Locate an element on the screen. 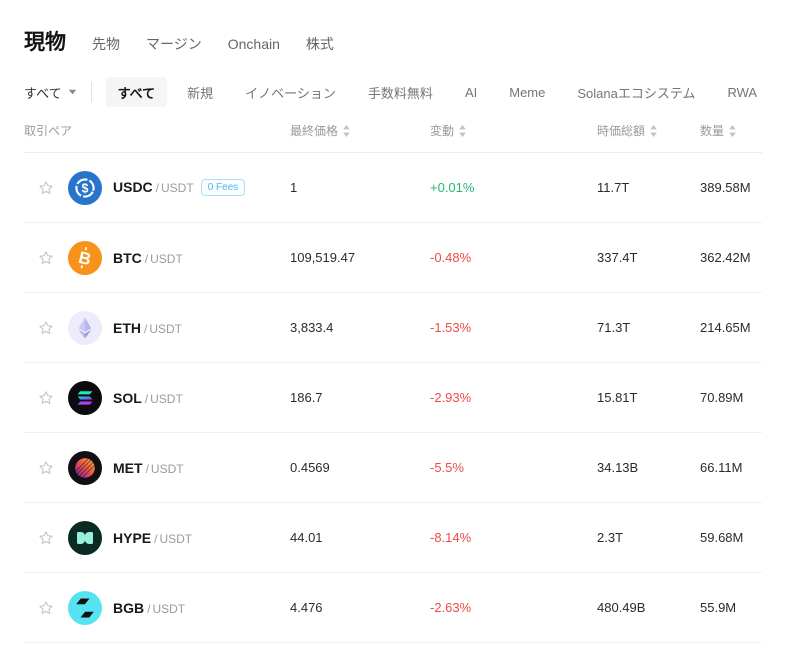 This screenshot has height=646, width=786. table-header: 取引ペア 最終価格 変動 時価総額 数量 is located at coordinates (393, 131).